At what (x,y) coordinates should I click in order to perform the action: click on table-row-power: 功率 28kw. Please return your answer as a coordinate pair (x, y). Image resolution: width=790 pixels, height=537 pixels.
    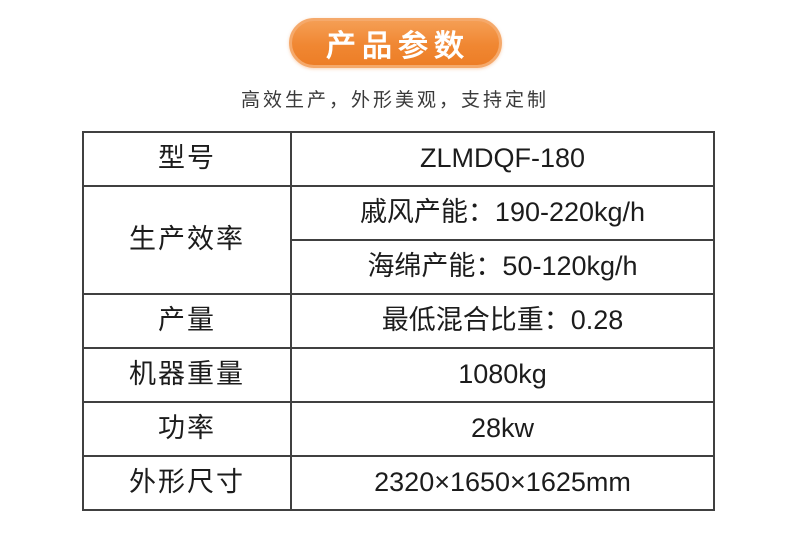
    Looking at the image, I should click on (398, 429).